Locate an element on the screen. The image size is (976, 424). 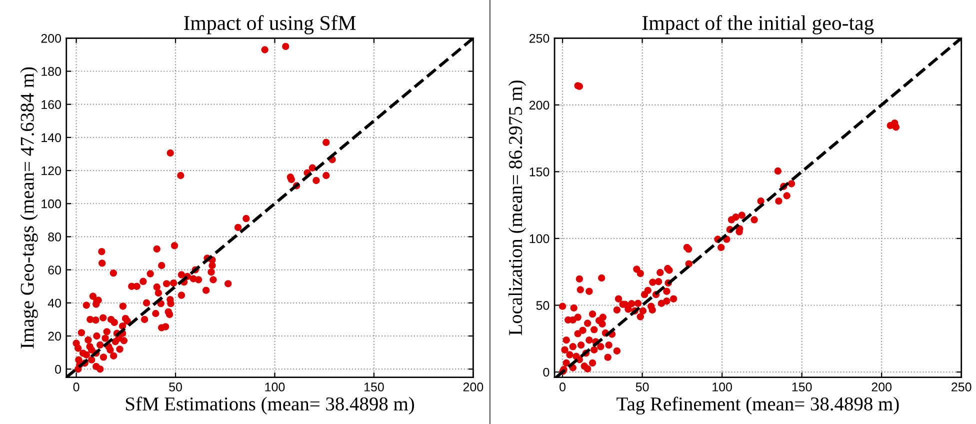
y-tick-label: 50 is located at coordinates (543, 305).